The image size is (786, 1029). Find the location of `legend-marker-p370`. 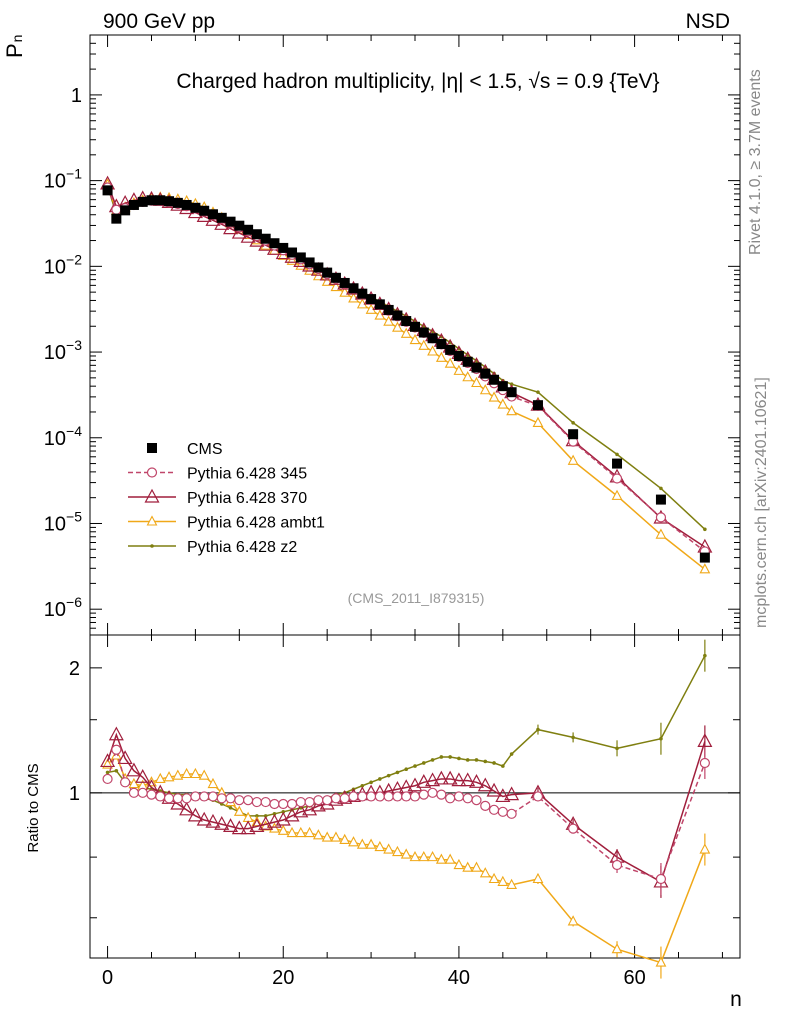

legend-marker-p370 is located at coordinates (152, 495).